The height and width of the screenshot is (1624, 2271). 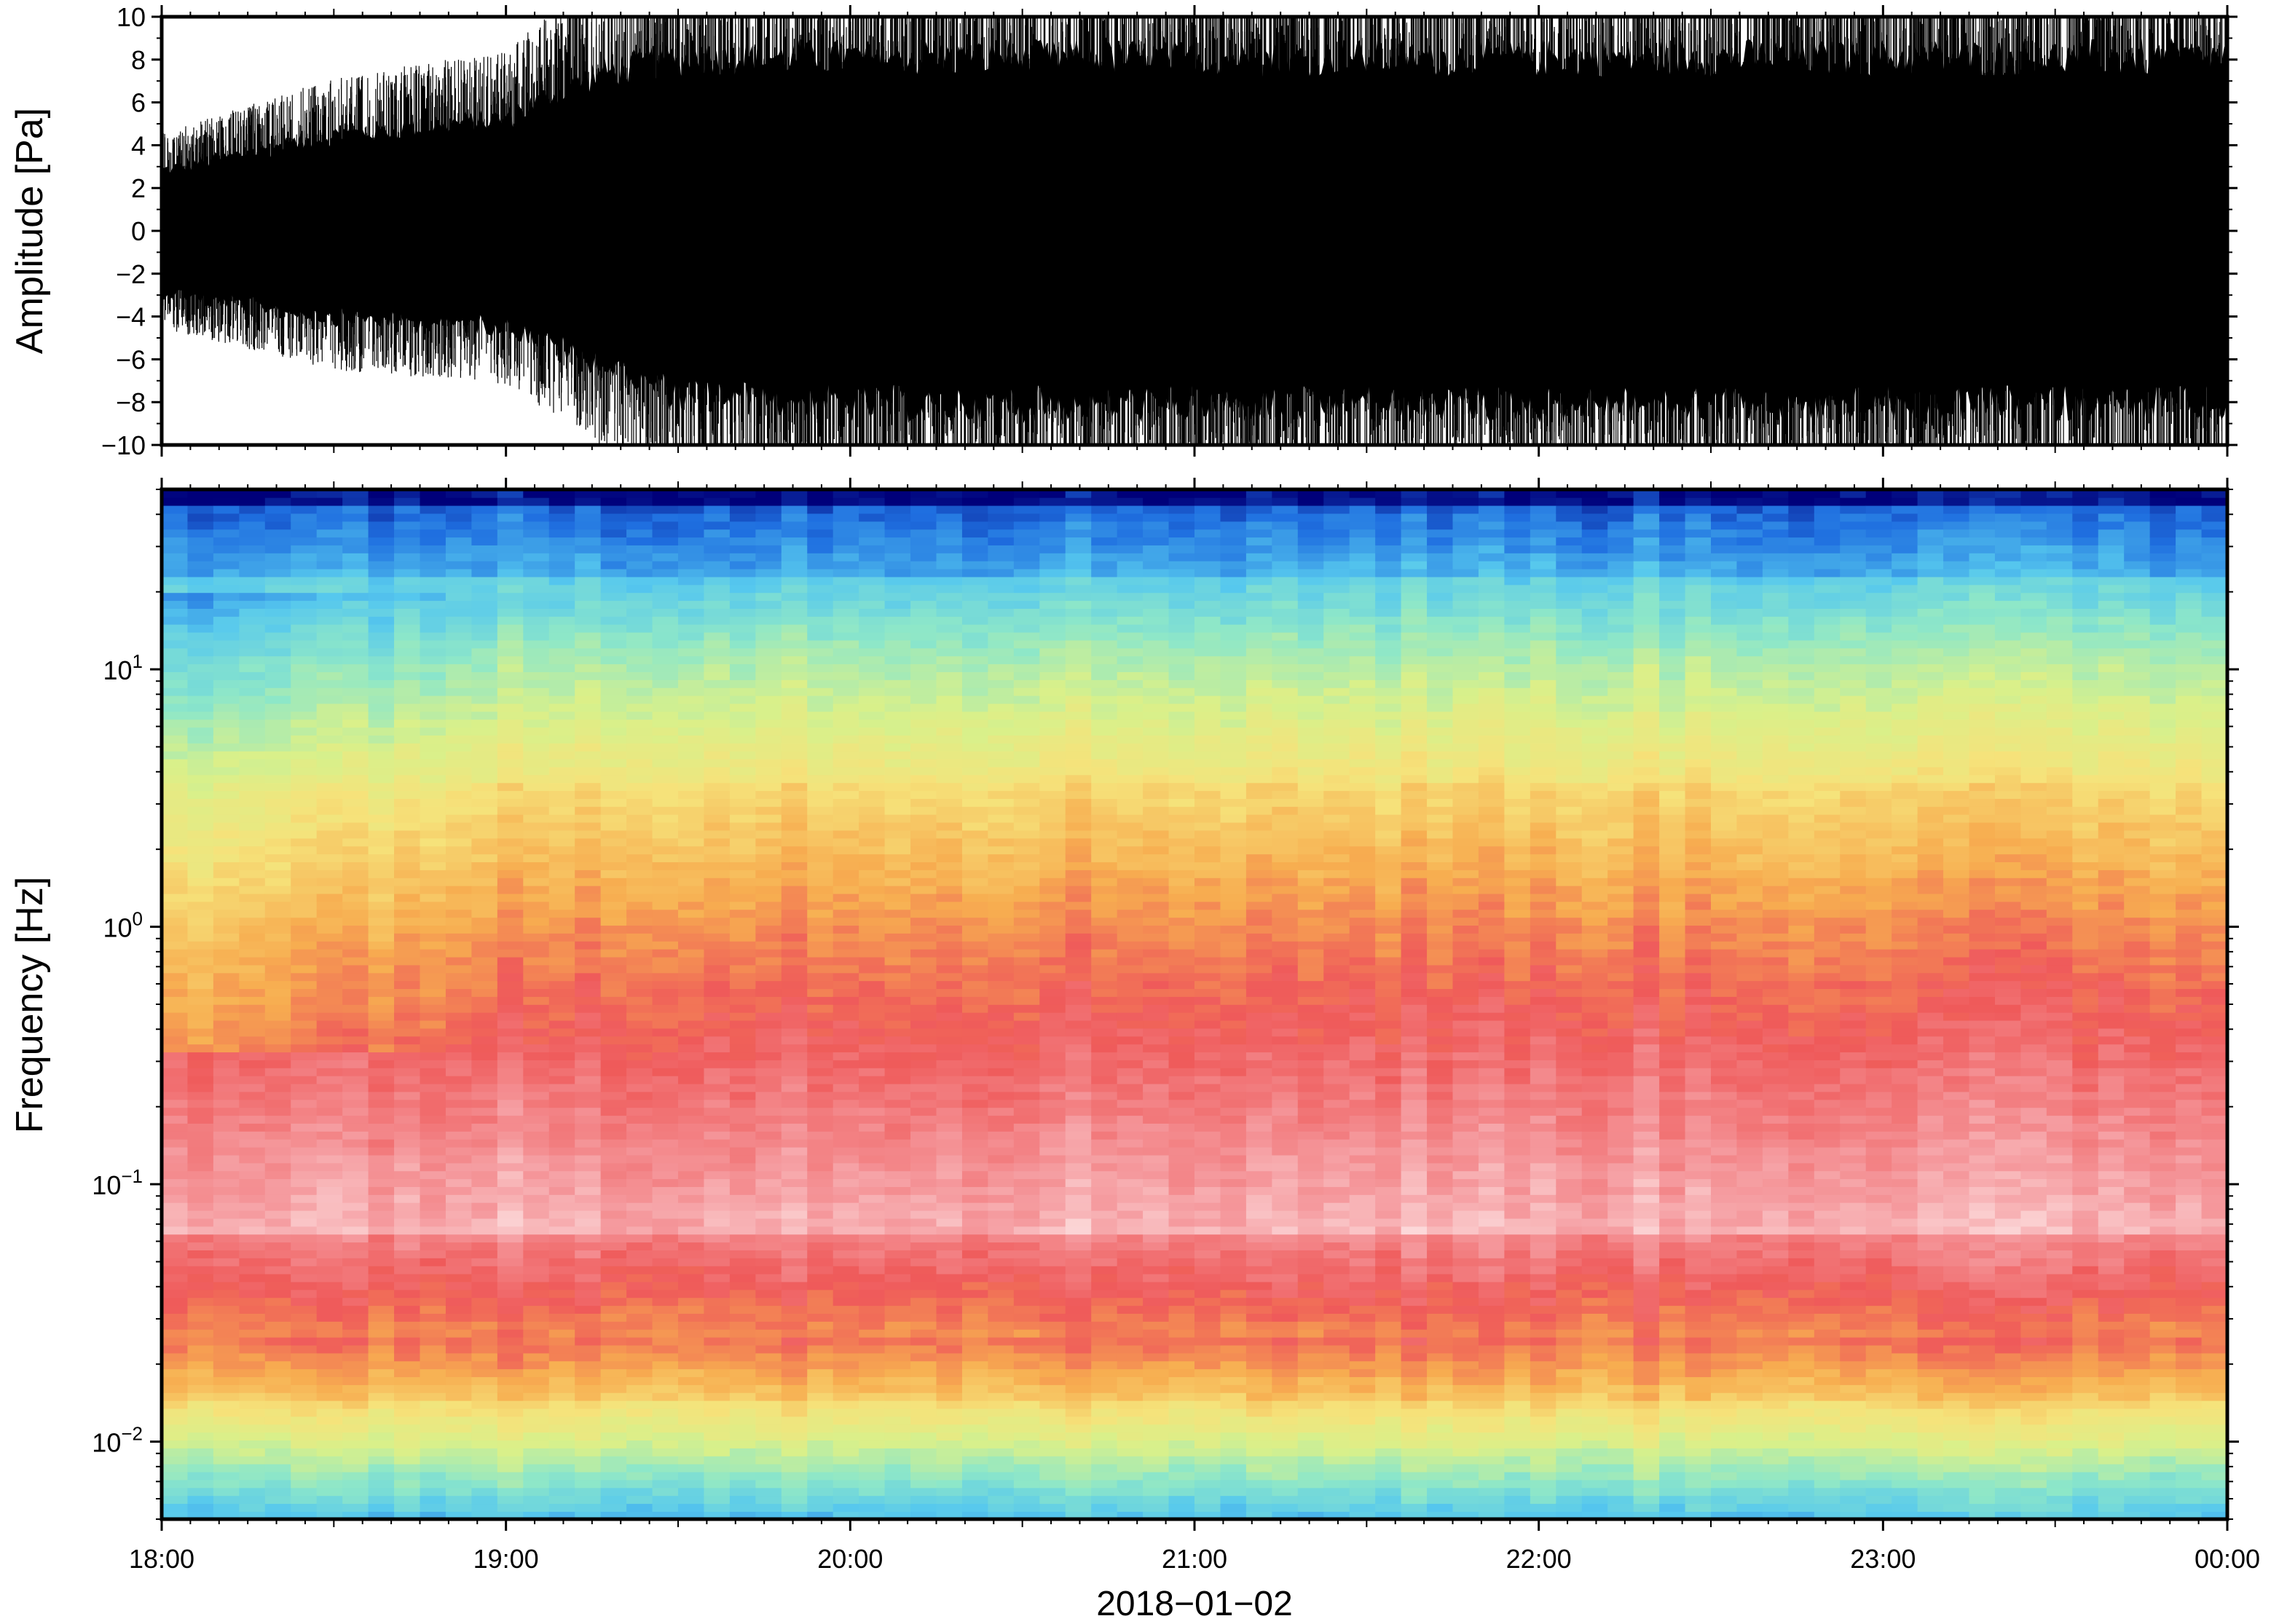 I want to click on waveform-y-tick-label: 10, so click(x=131, y=17).